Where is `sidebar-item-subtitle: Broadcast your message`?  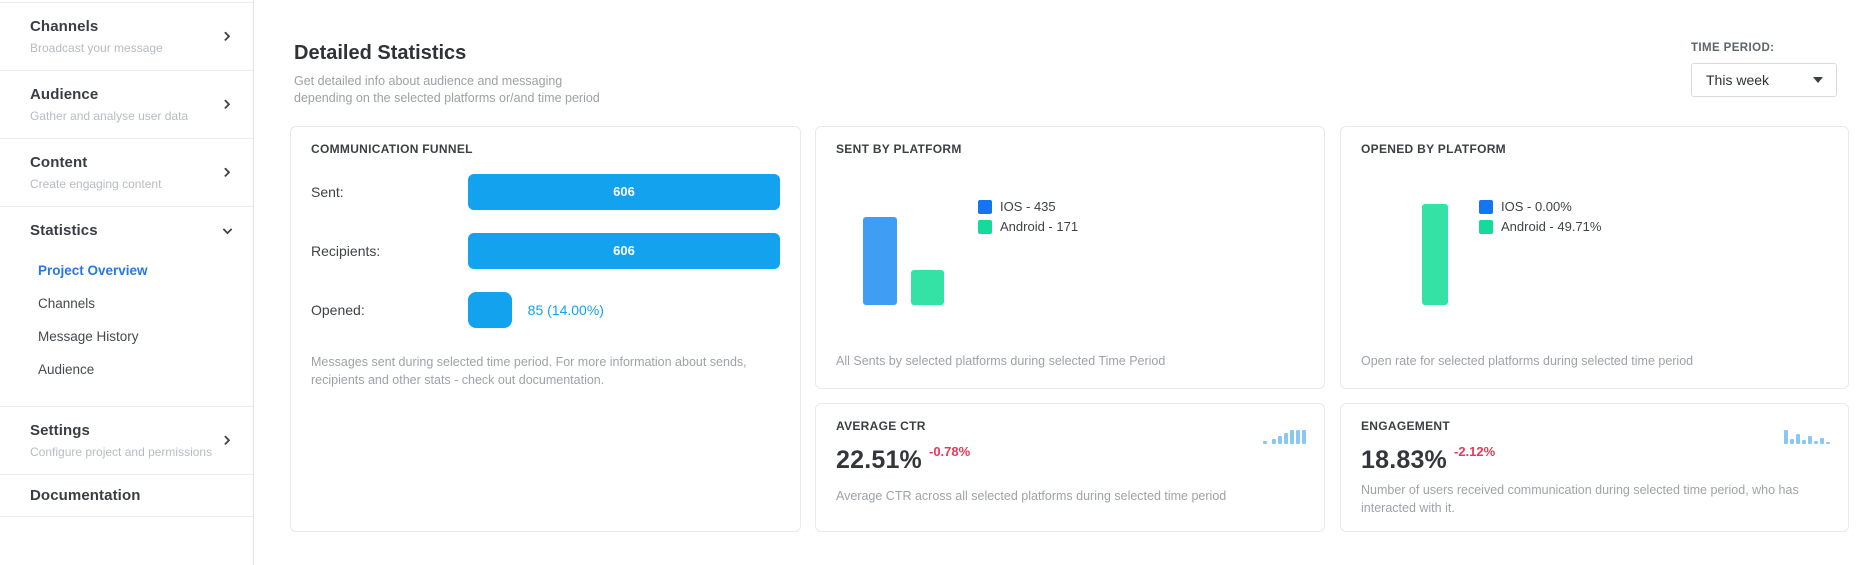
sidebar-item-subtitle: Broadcast your message is located at coordinates (96, 48).